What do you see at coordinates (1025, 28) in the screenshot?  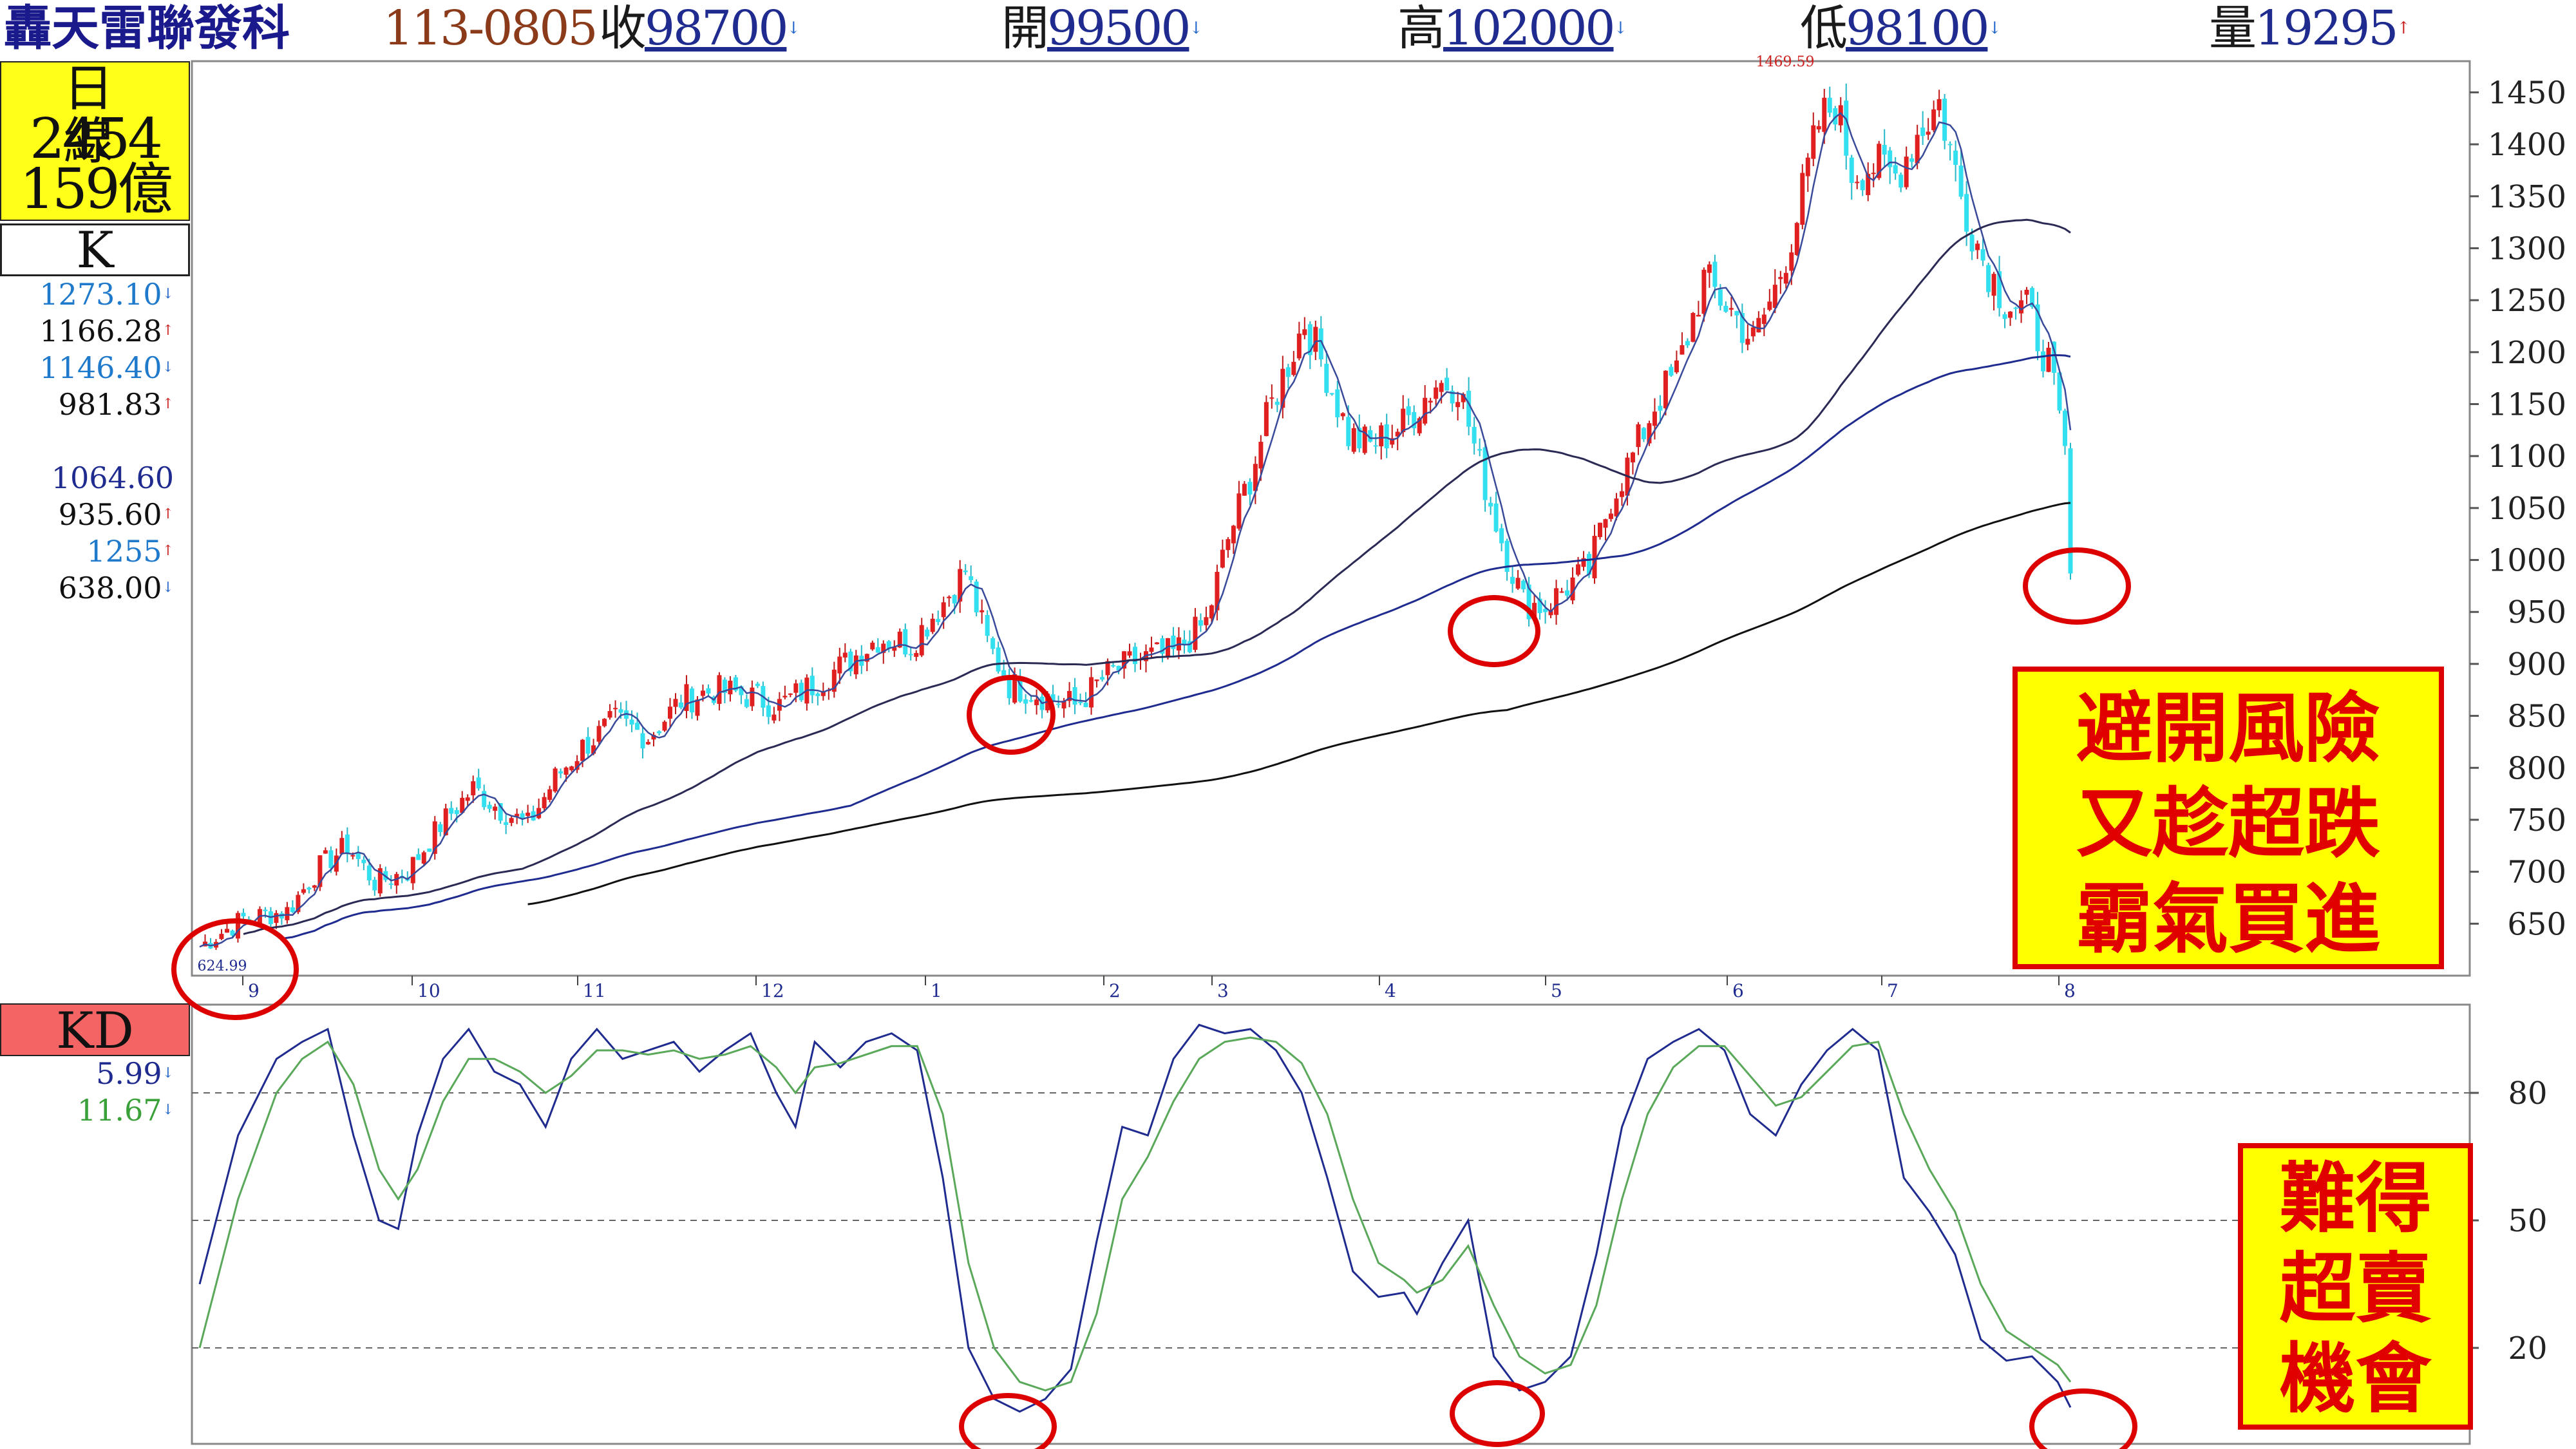 I see `open-label: 開` at bounding box center [1025, 28].